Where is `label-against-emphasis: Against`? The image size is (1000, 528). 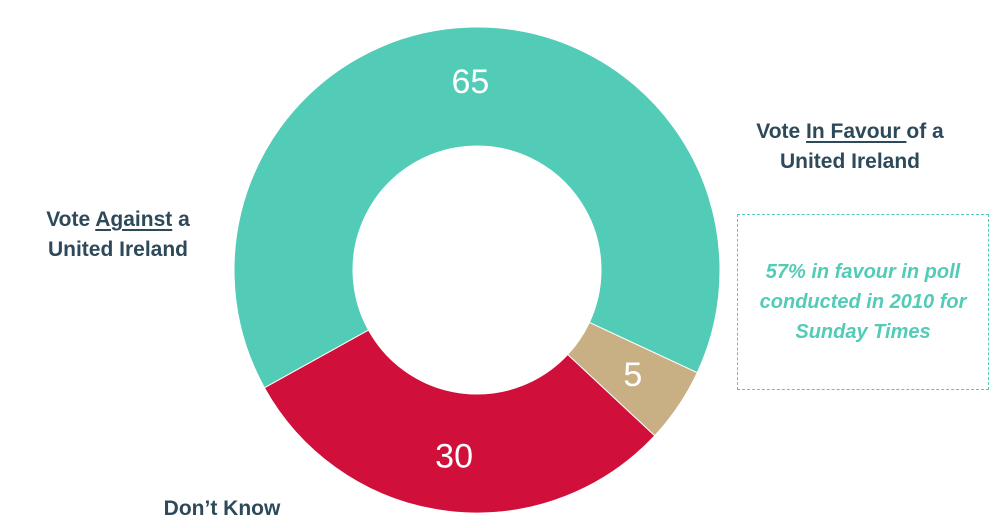
label-against-emphasis: Against is located at coordinates (134, 219).